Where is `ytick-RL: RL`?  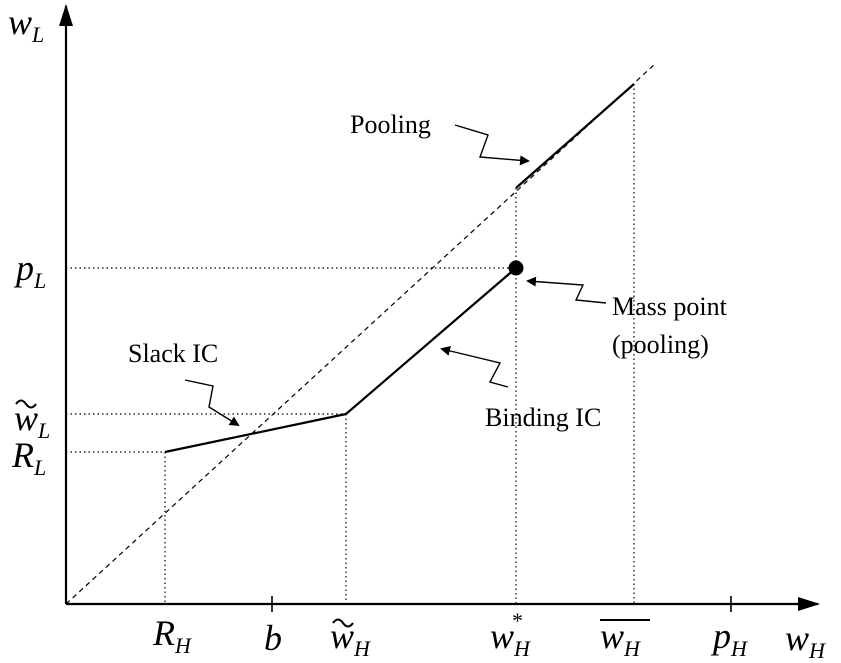
ytick-RL: RL is located at coordinates (28, 457).